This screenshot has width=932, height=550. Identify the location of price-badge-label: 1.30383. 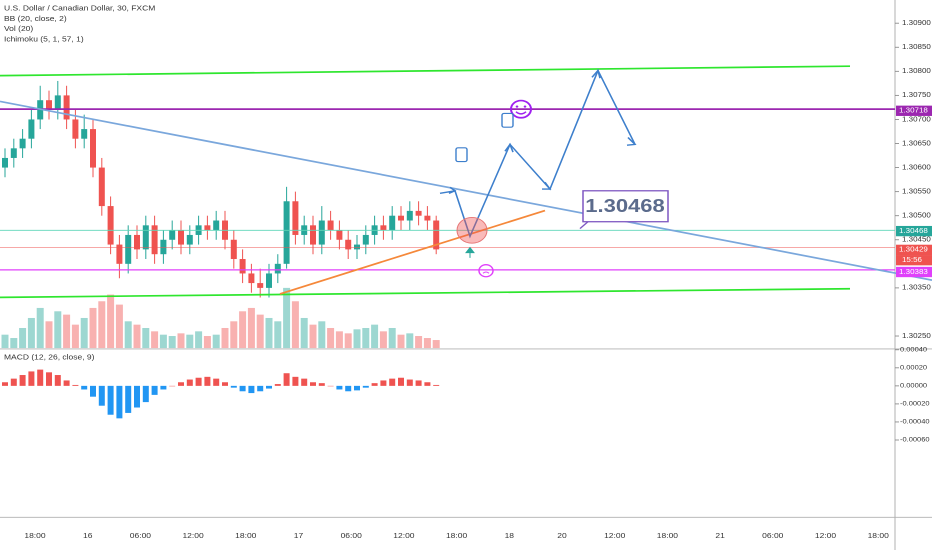
(913, 271).